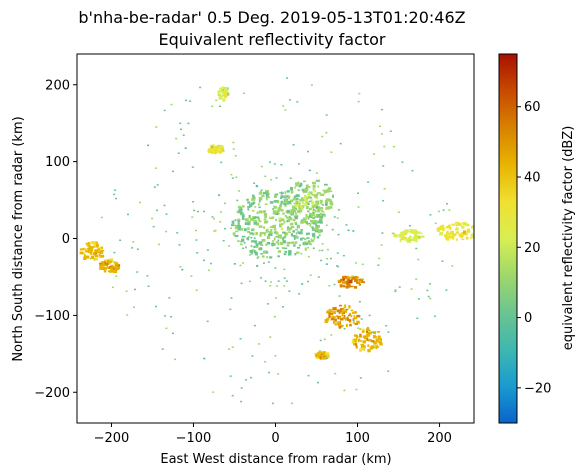 The width and height of the screenshot is (585, 476). I want to click on colorbar-tick-label: 20, so click(532, 248).